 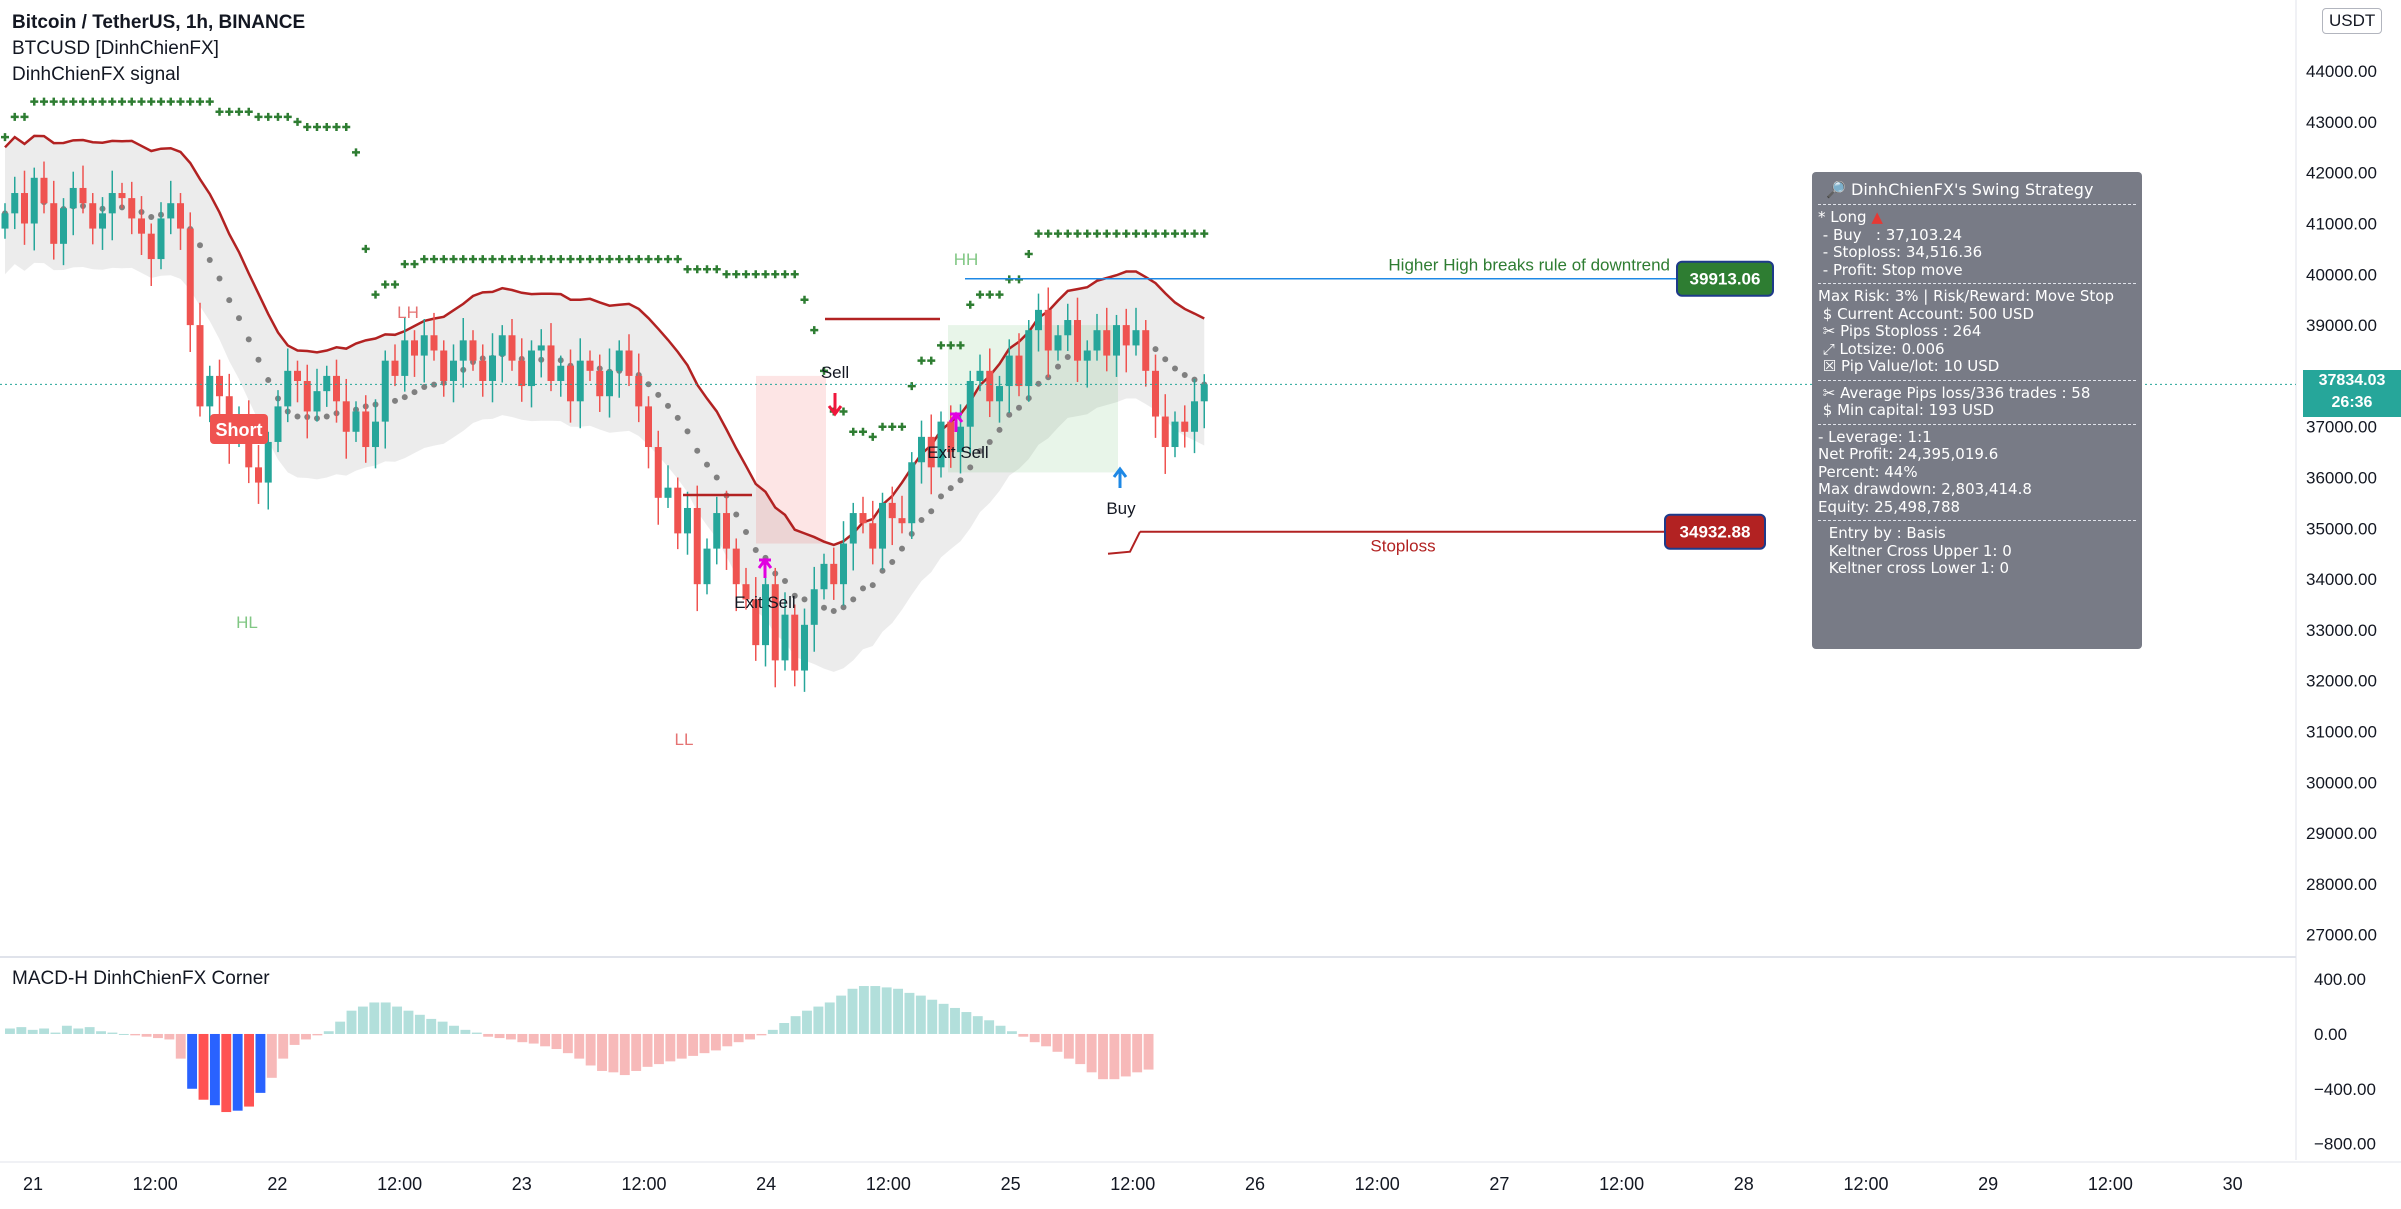 What do you see at coordinates (96, 74) in the screenshot?
I see `indicator-legend-2: DinhChienFX signal` at bounding box center [96, 74].